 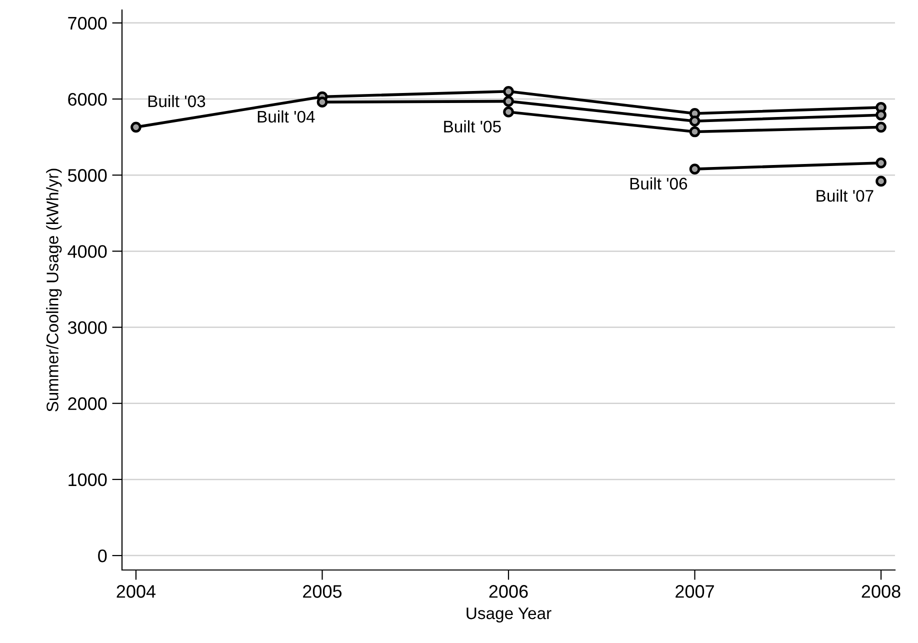 What do you see at coordinates (286, 116) in the screenshot?
I see `series-label: Built '04` at bounding box center [286, 116].